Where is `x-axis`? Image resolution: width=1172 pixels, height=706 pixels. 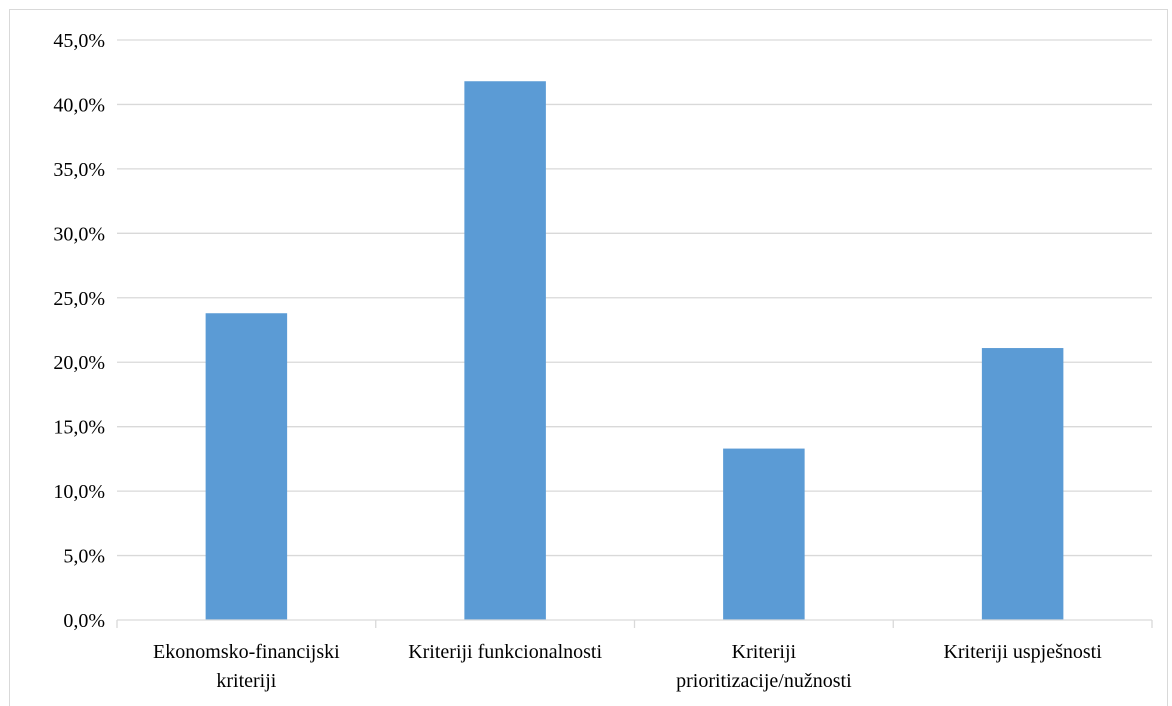
x-axis is located at coordinates (634, 623).